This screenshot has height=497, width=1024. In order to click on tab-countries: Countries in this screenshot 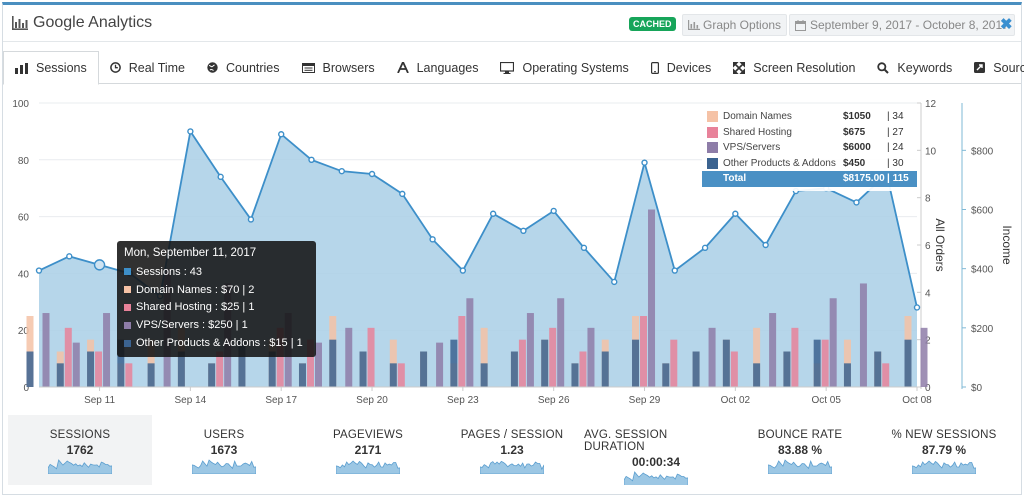, I will do `click(243, 67)`.